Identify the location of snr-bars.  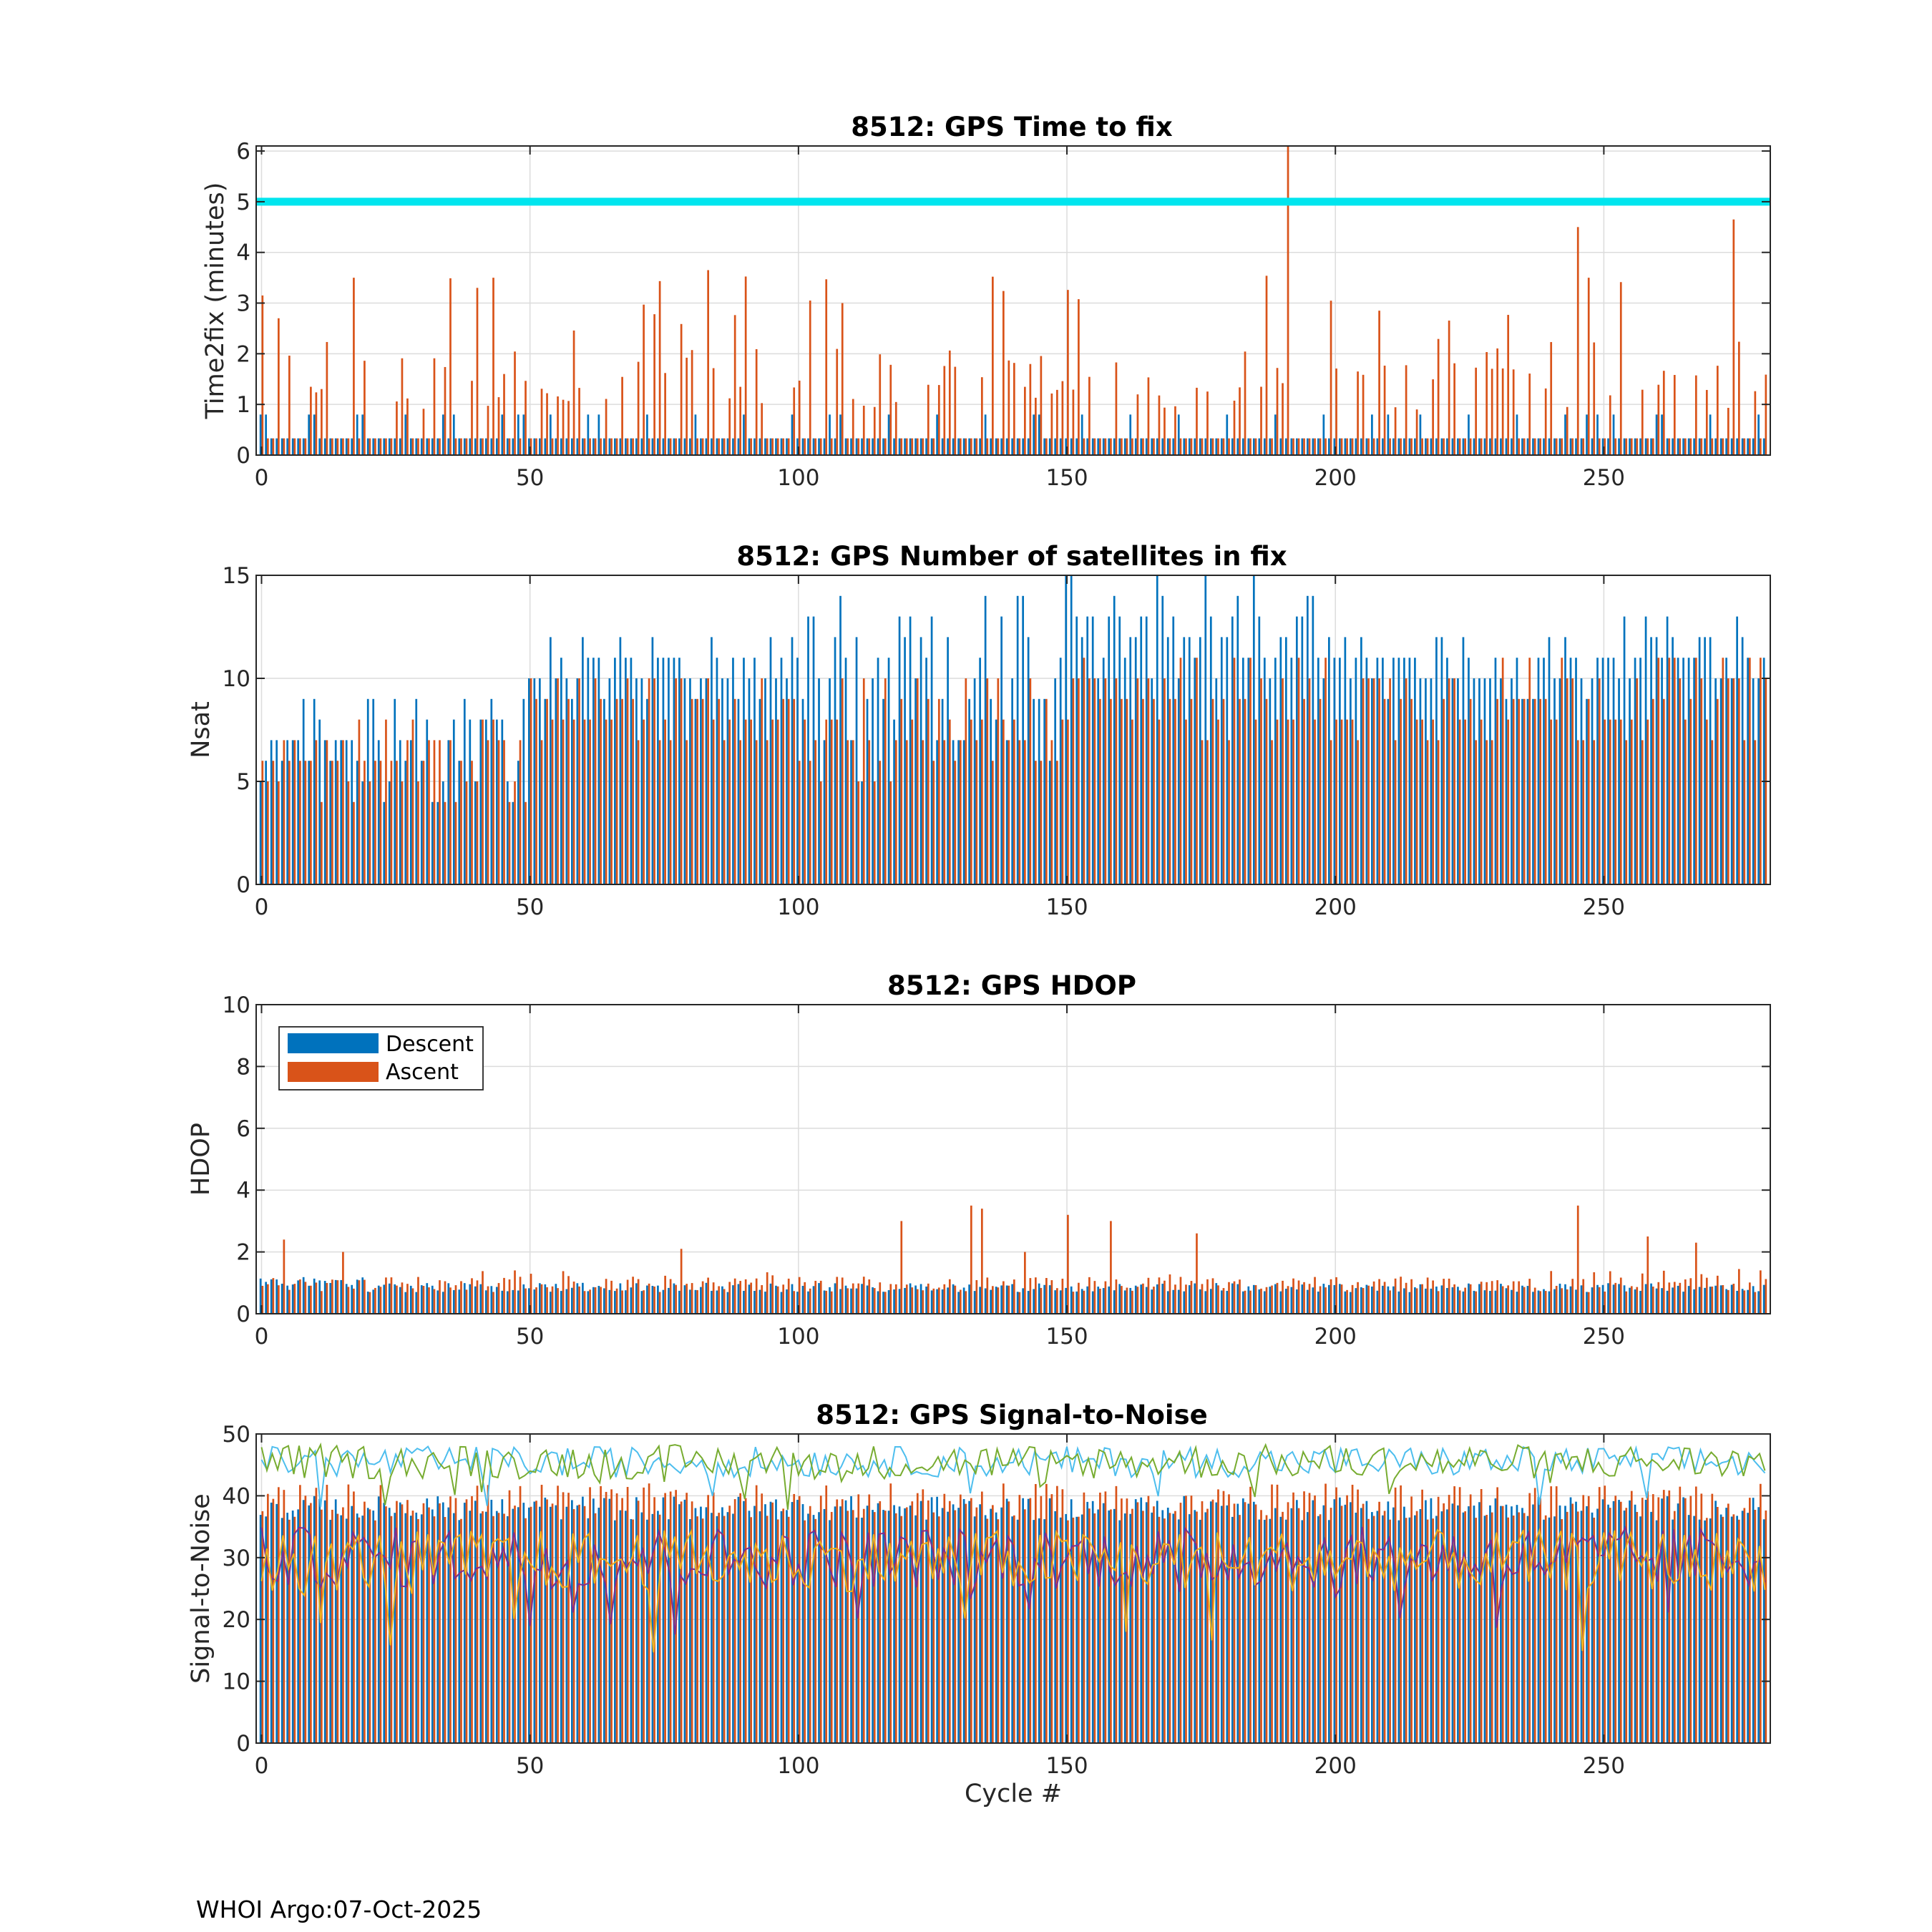
(1013, 1613).